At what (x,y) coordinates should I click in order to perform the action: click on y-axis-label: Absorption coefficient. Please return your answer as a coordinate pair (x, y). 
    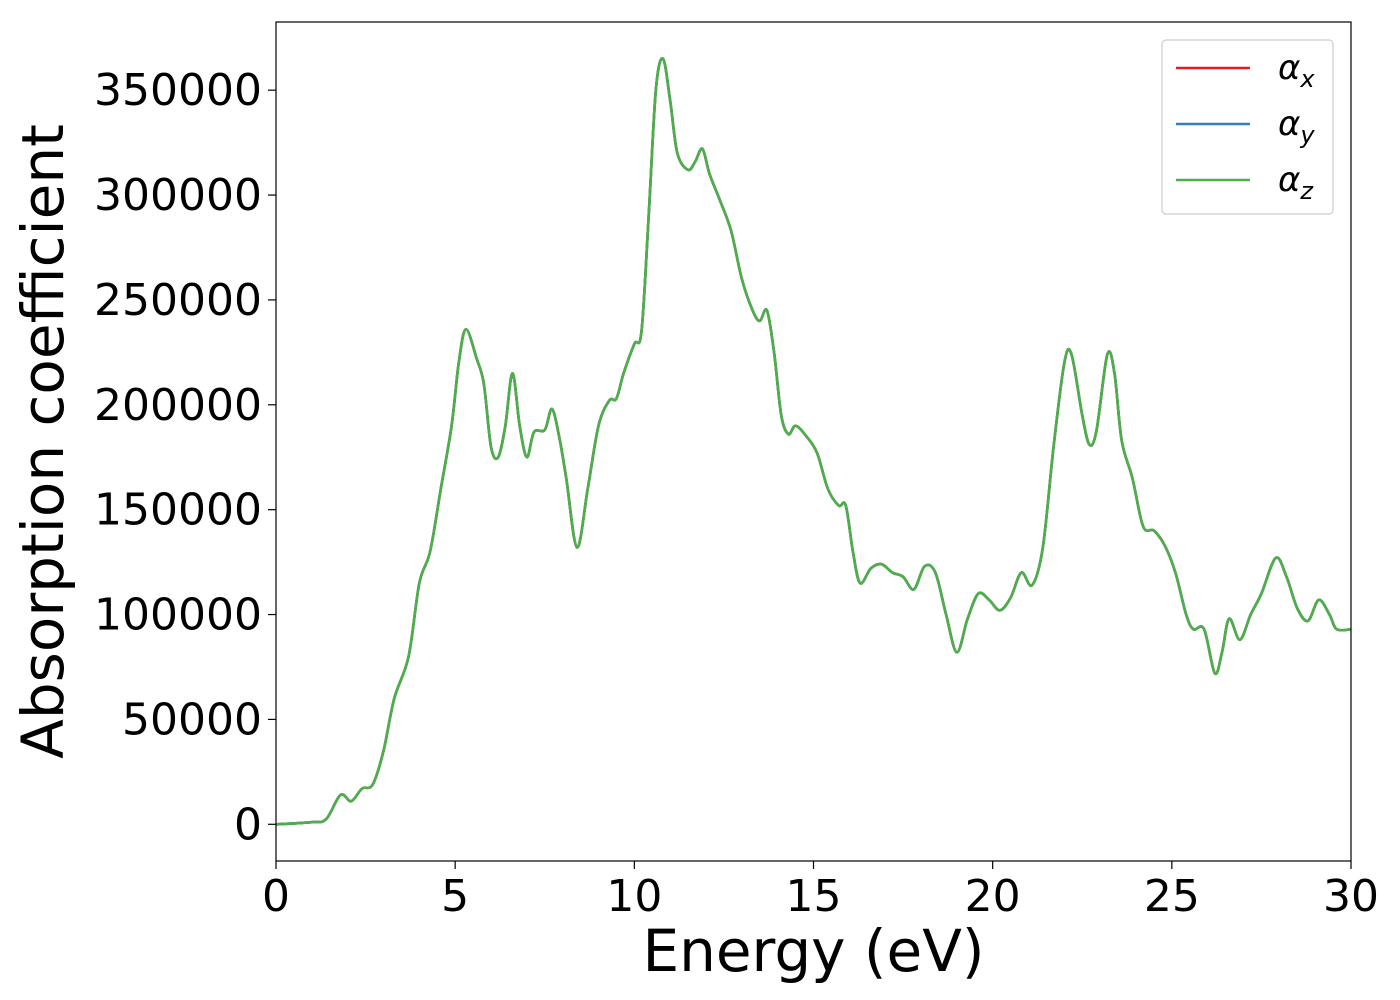
    Looking at the image, I should click on (43, 441).